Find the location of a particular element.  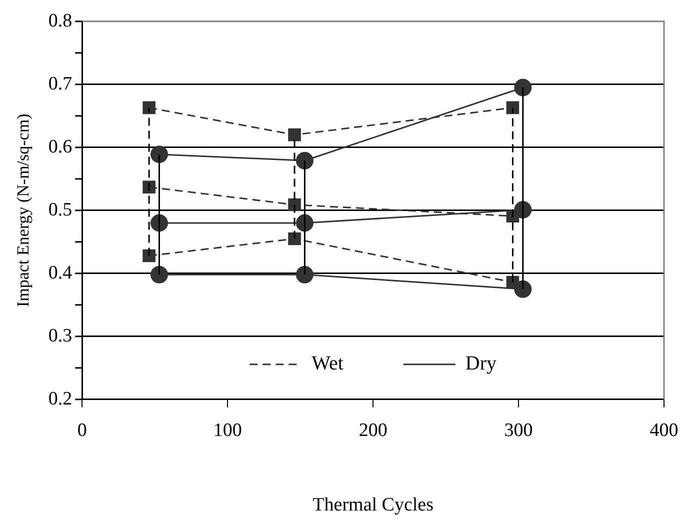

x-tick-label: 300 is located at coordinates (518, 430).